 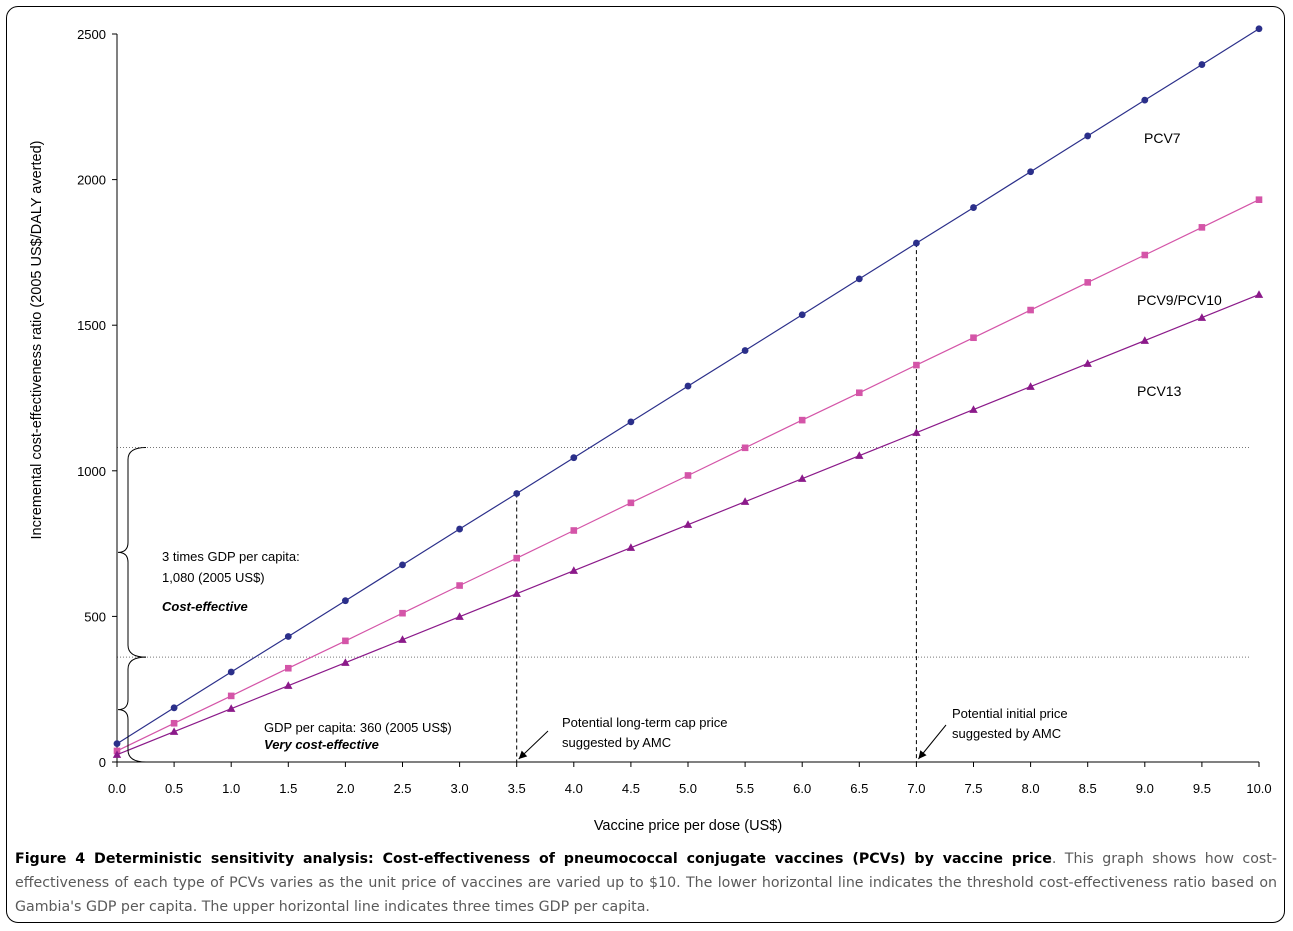 I want to click on x-tick-label: 6.0, so click(x=802, y=788).